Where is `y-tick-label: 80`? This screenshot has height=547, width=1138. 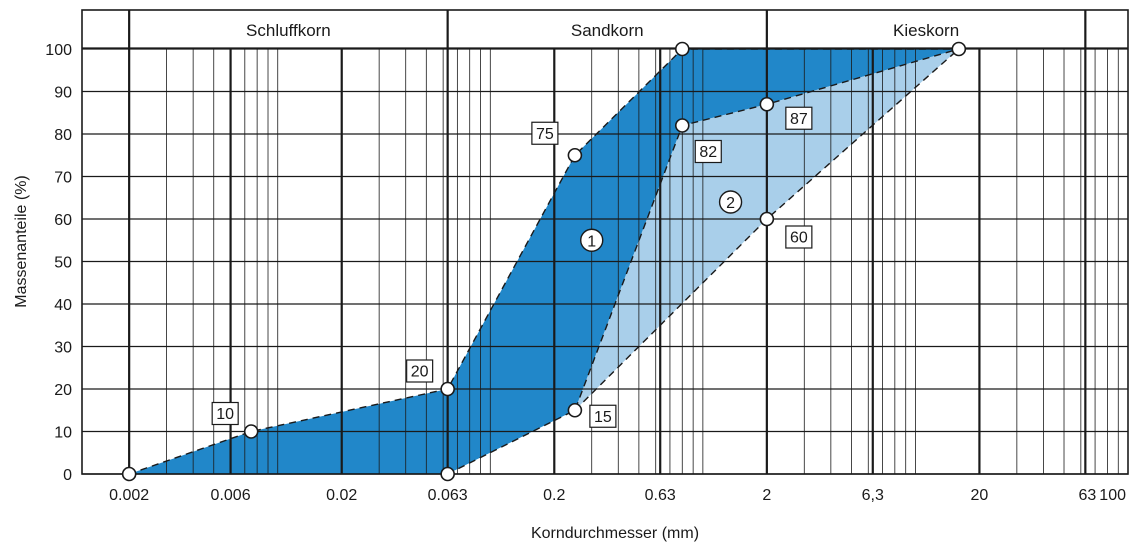
y-tick-label: 80 is located at coordinates (63, 135).